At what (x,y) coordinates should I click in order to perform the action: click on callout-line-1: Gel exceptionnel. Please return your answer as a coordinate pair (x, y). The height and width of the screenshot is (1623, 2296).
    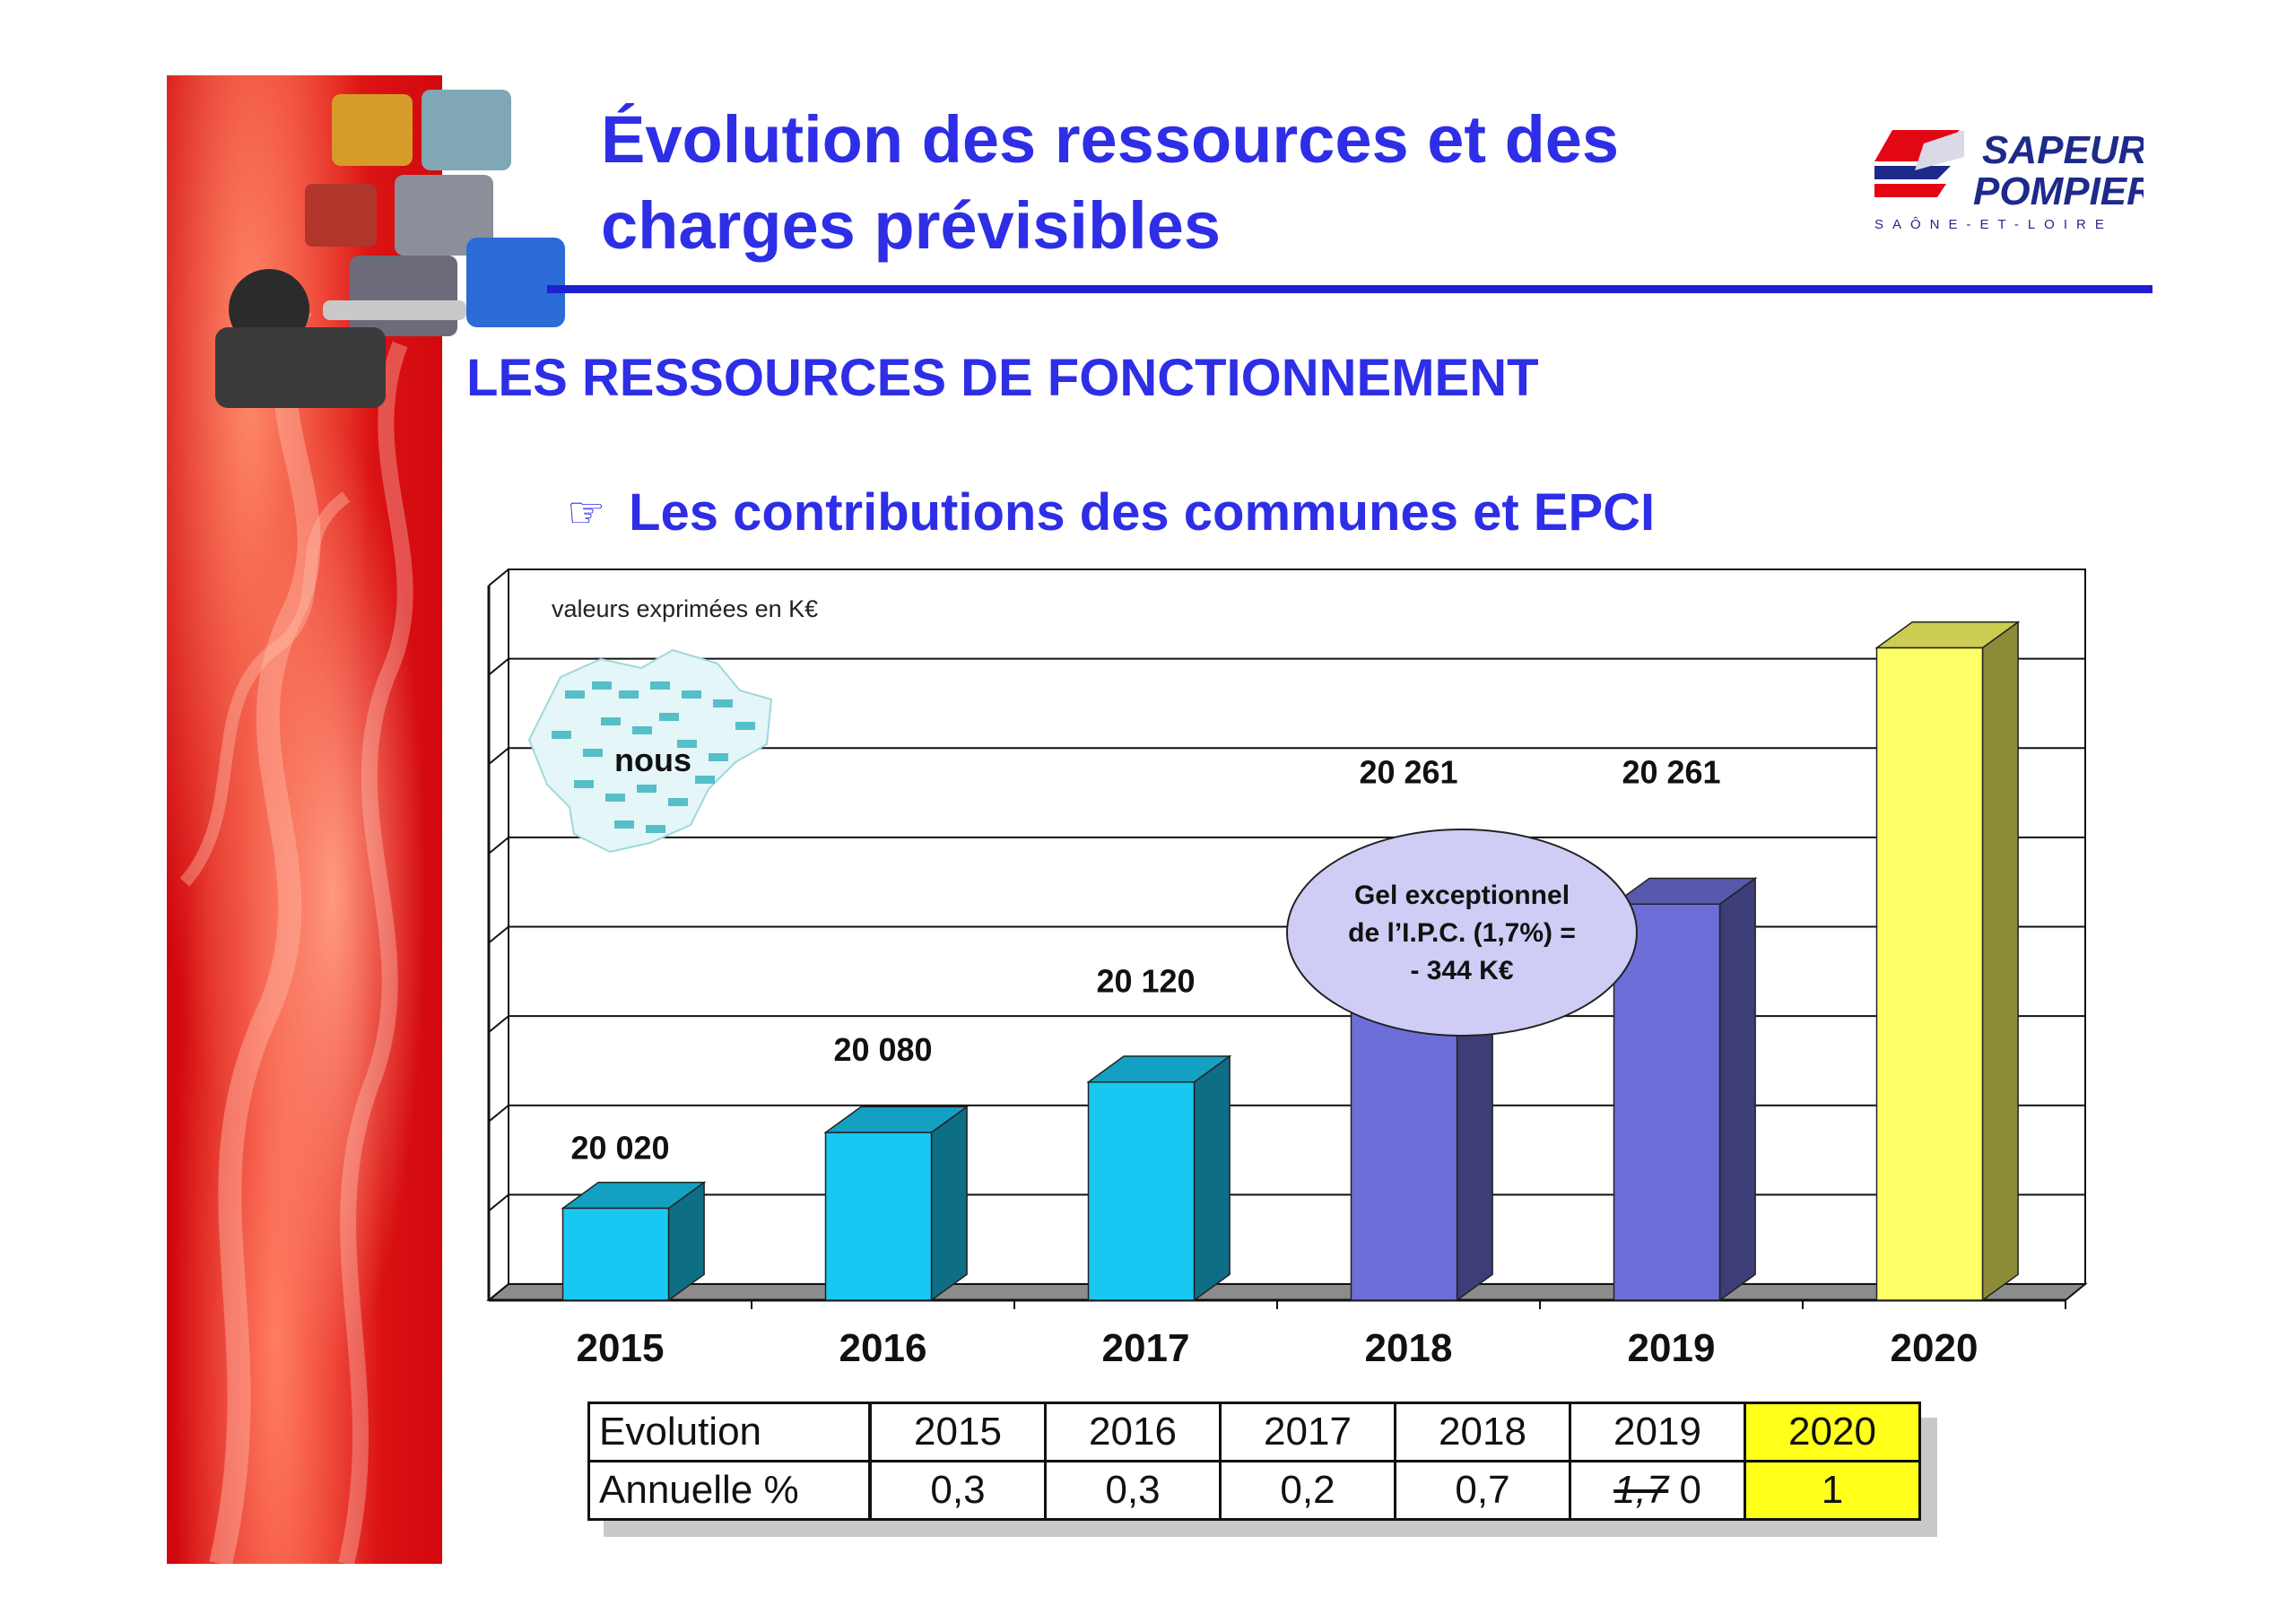
    Looking at the image, I should click on (1462, 895).